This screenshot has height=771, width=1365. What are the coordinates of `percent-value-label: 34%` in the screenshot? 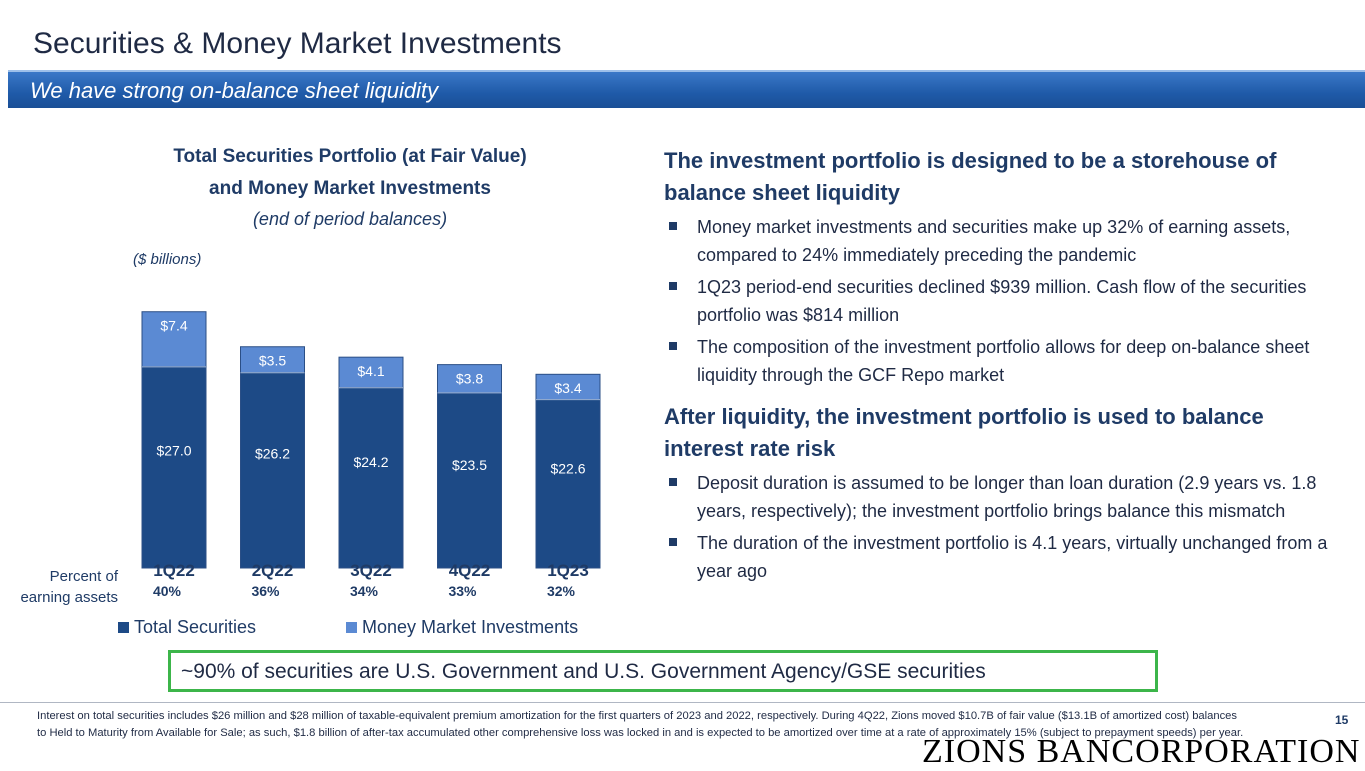 It's located at (364, 591).